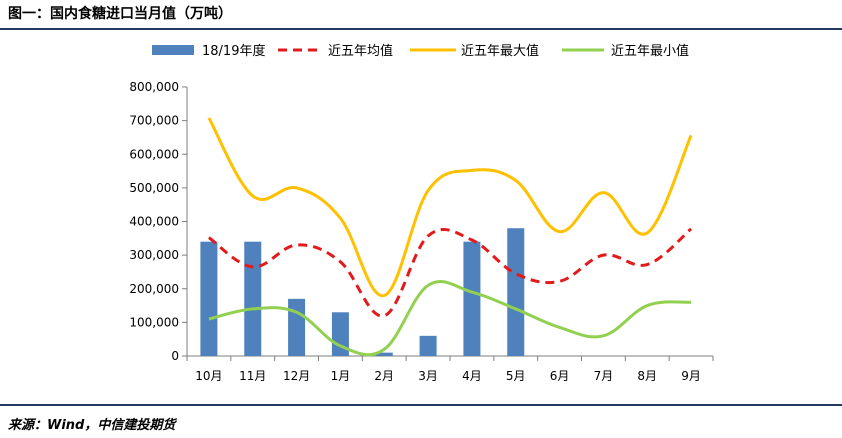  I want to click on x-tick-labels: 10月 11月 12月 1月 2月 3月 4月 5月 6月 7月 8月 9月, so click(448, 376).